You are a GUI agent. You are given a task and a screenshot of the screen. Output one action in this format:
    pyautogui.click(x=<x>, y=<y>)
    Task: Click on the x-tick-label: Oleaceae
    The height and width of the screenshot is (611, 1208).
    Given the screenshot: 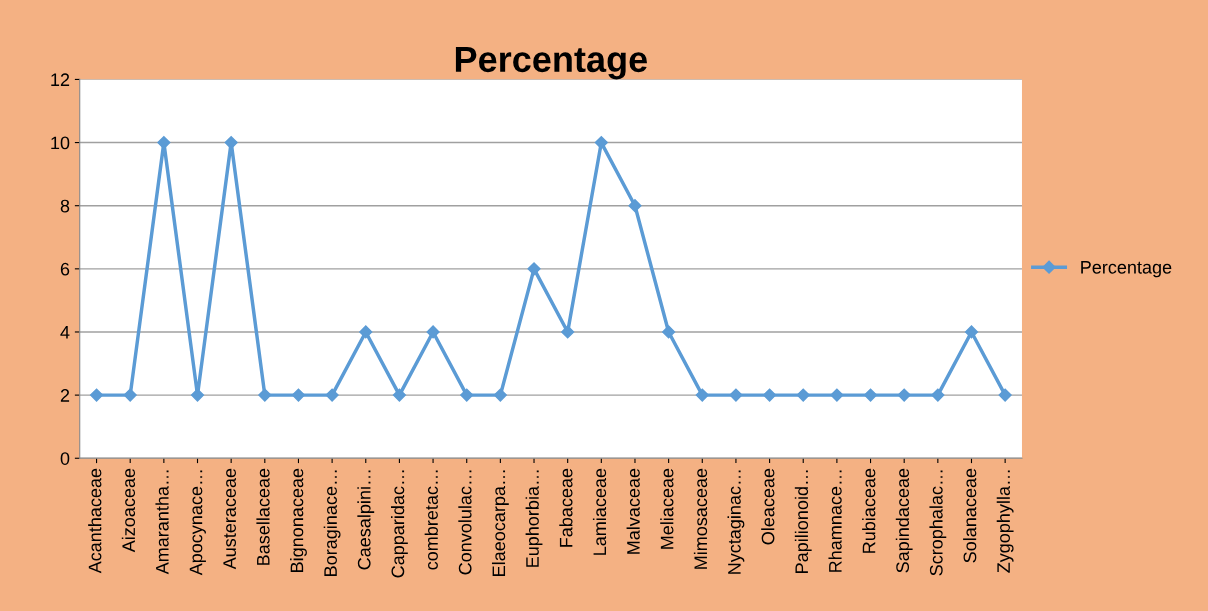 What is the action you would take?
    pyautogui.click(x=768, y=506)
    